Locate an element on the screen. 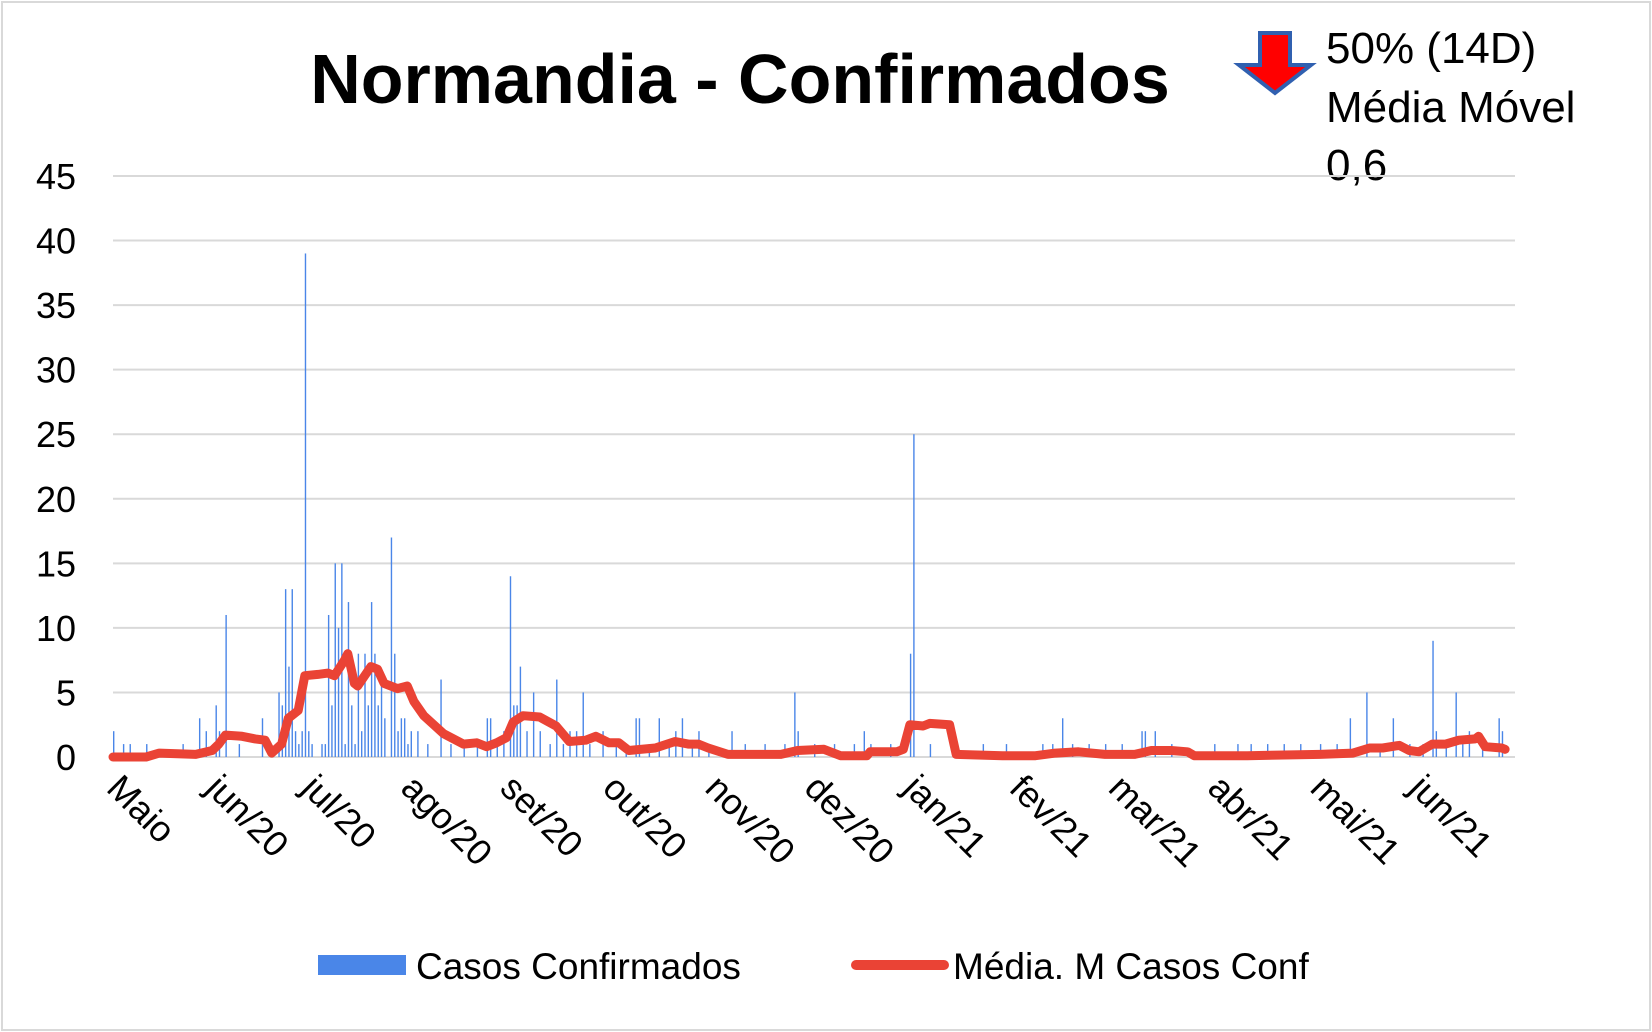 Image resolution: width=1652 pixels, height=1032 pixels. y-tick-label: 25 is located at coordinates (56, 434).